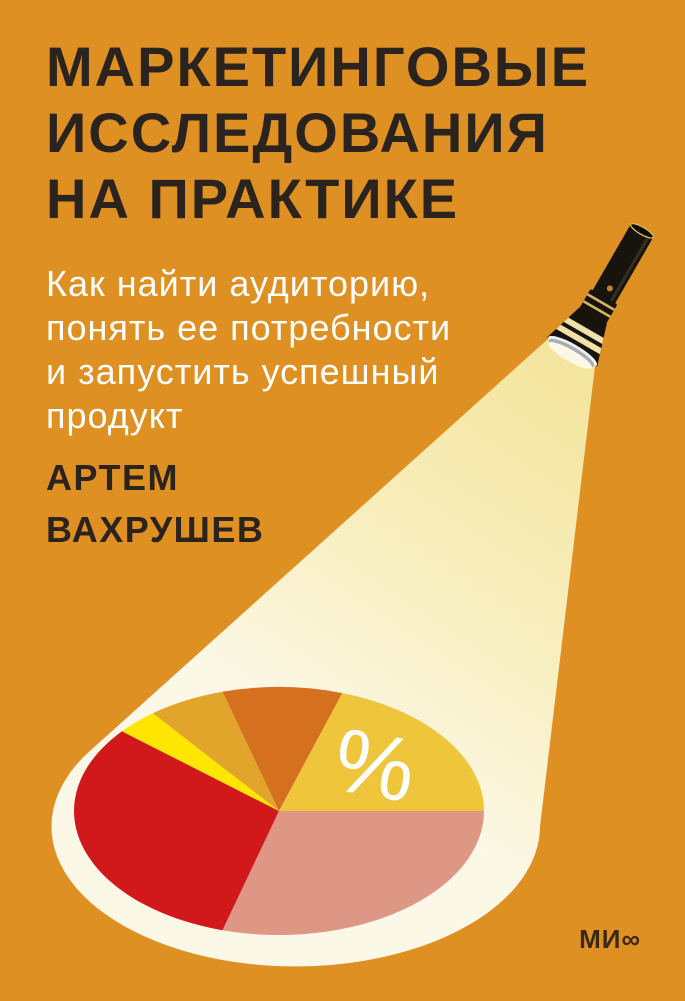 The height and width of the screenshot is (1001, 685). I want to click on author-line: ВАХРУШЕВ, so click(155, 529).